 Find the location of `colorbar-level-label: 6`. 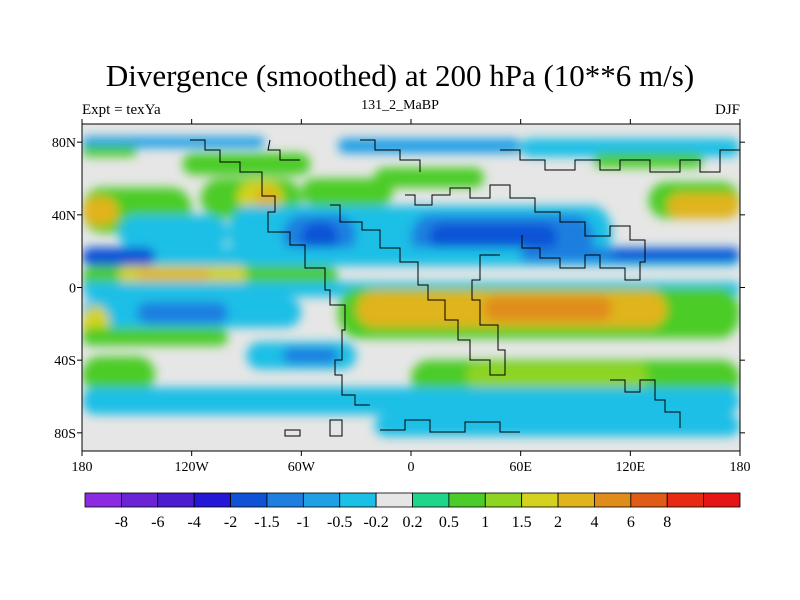

colorbar-level-label: 6 is located at coordinates (631, 522).